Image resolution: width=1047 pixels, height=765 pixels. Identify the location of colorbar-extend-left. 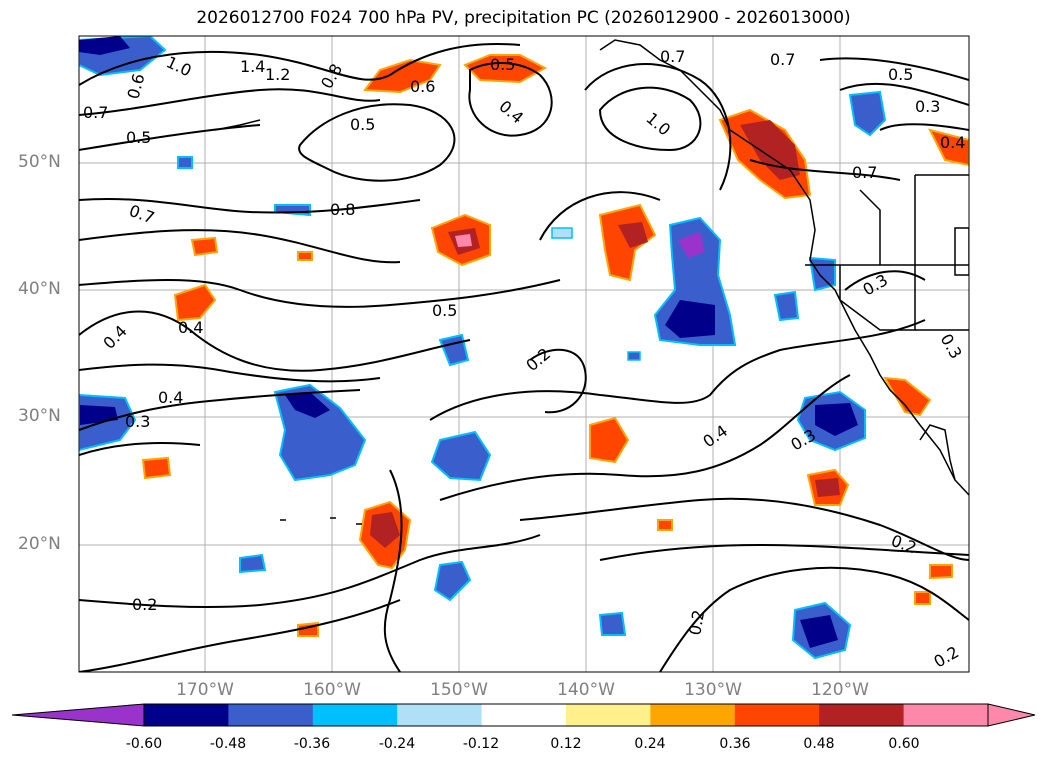
(78, 715).